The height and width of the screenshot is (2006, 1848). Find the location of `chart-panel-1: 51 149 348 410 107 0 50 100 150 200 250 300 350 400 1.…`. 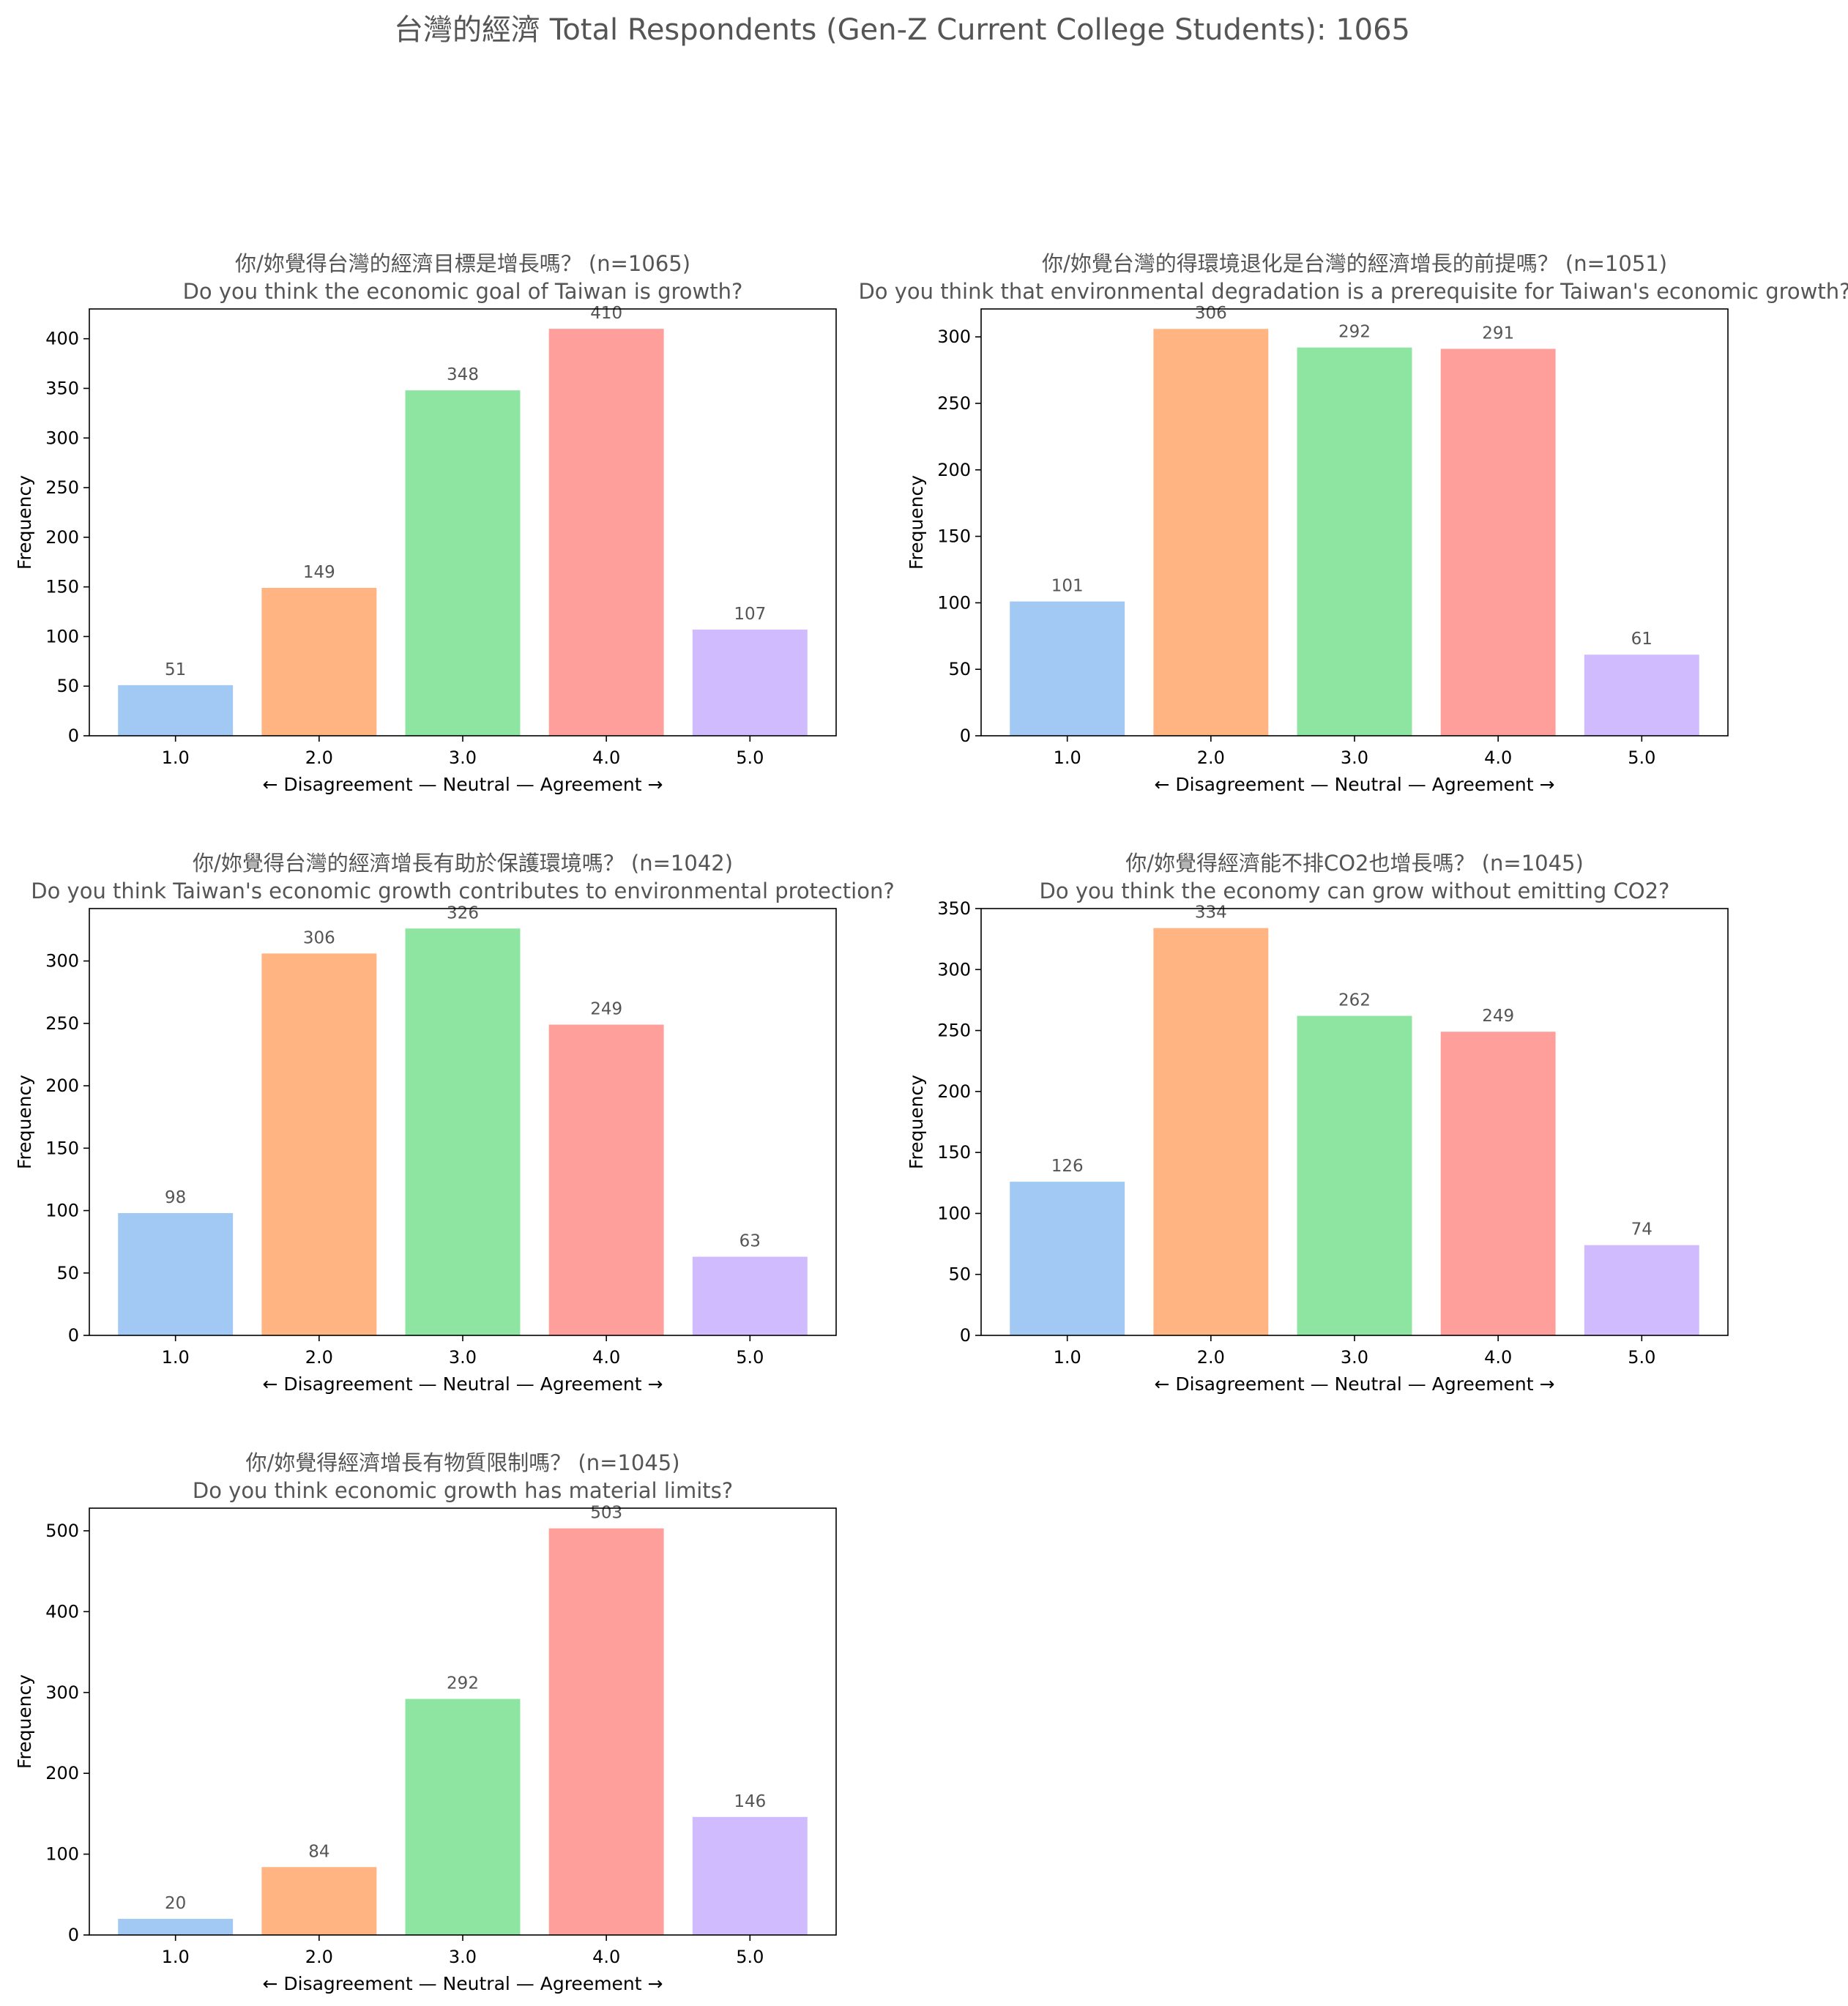

chart-panel-1: 51 149 348 410 107 0 50 100 150 200 250 300 350 400 1.… is located at coordinates (425, 523).